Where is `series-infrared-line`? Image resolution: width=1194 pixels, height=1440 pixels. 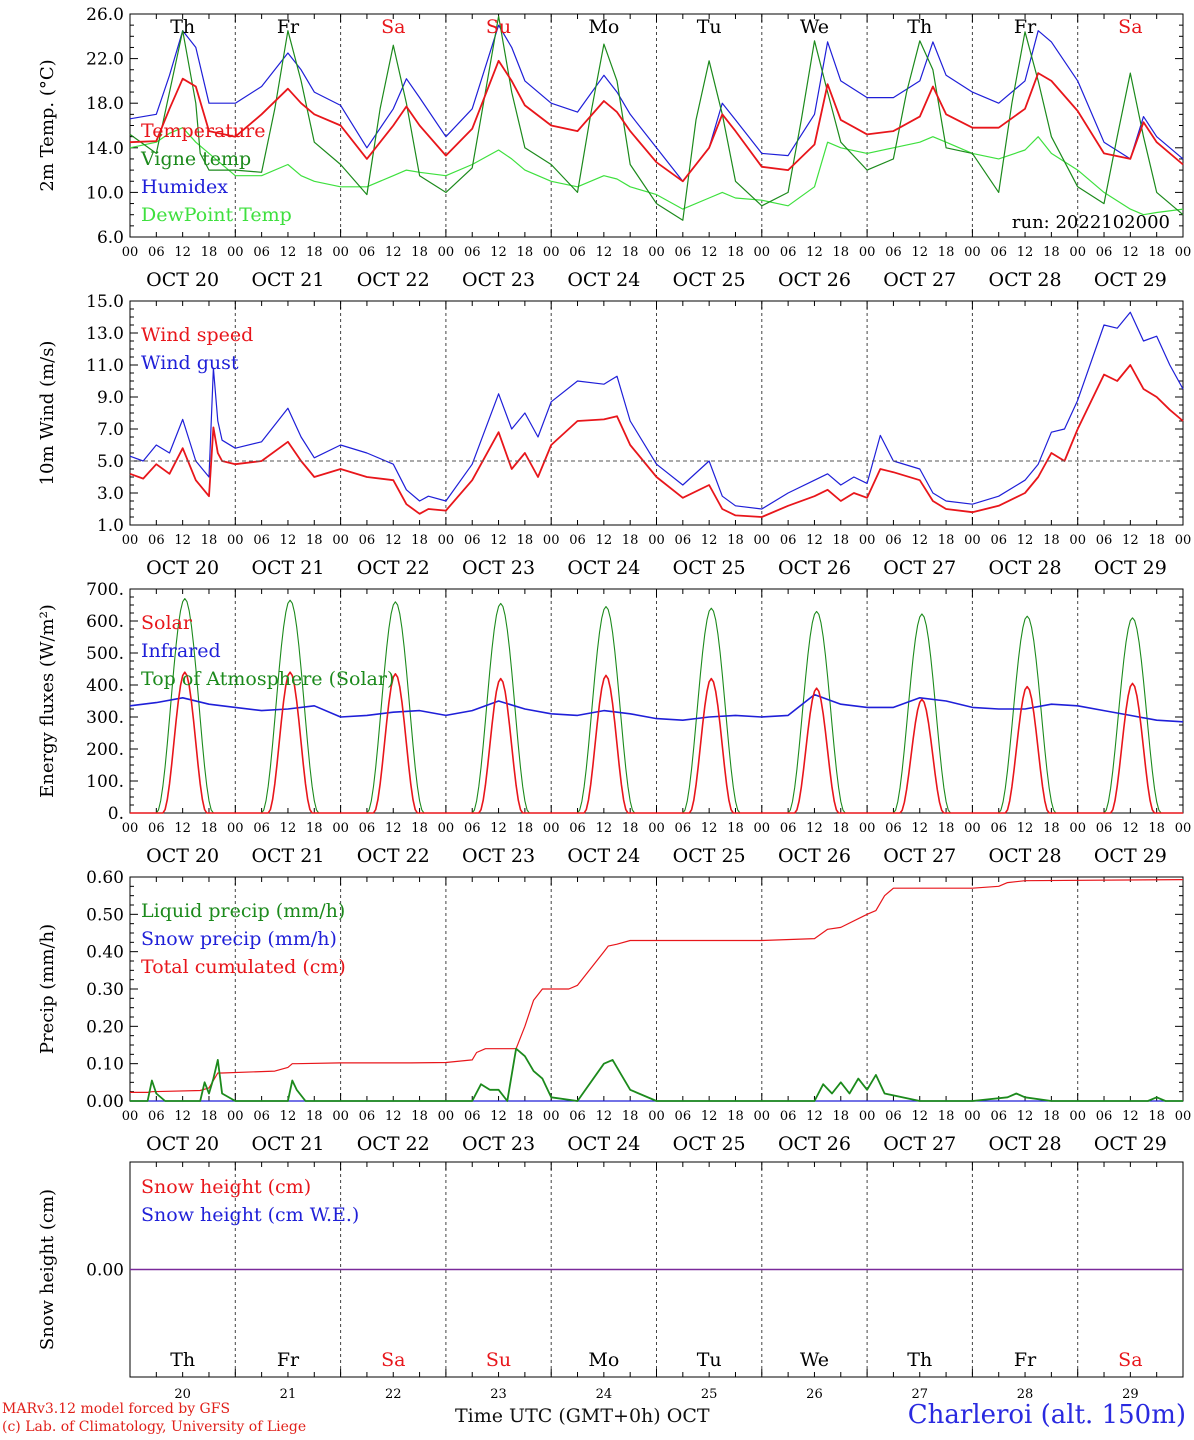
series-infrared-line is located at coordinates (656, 708).